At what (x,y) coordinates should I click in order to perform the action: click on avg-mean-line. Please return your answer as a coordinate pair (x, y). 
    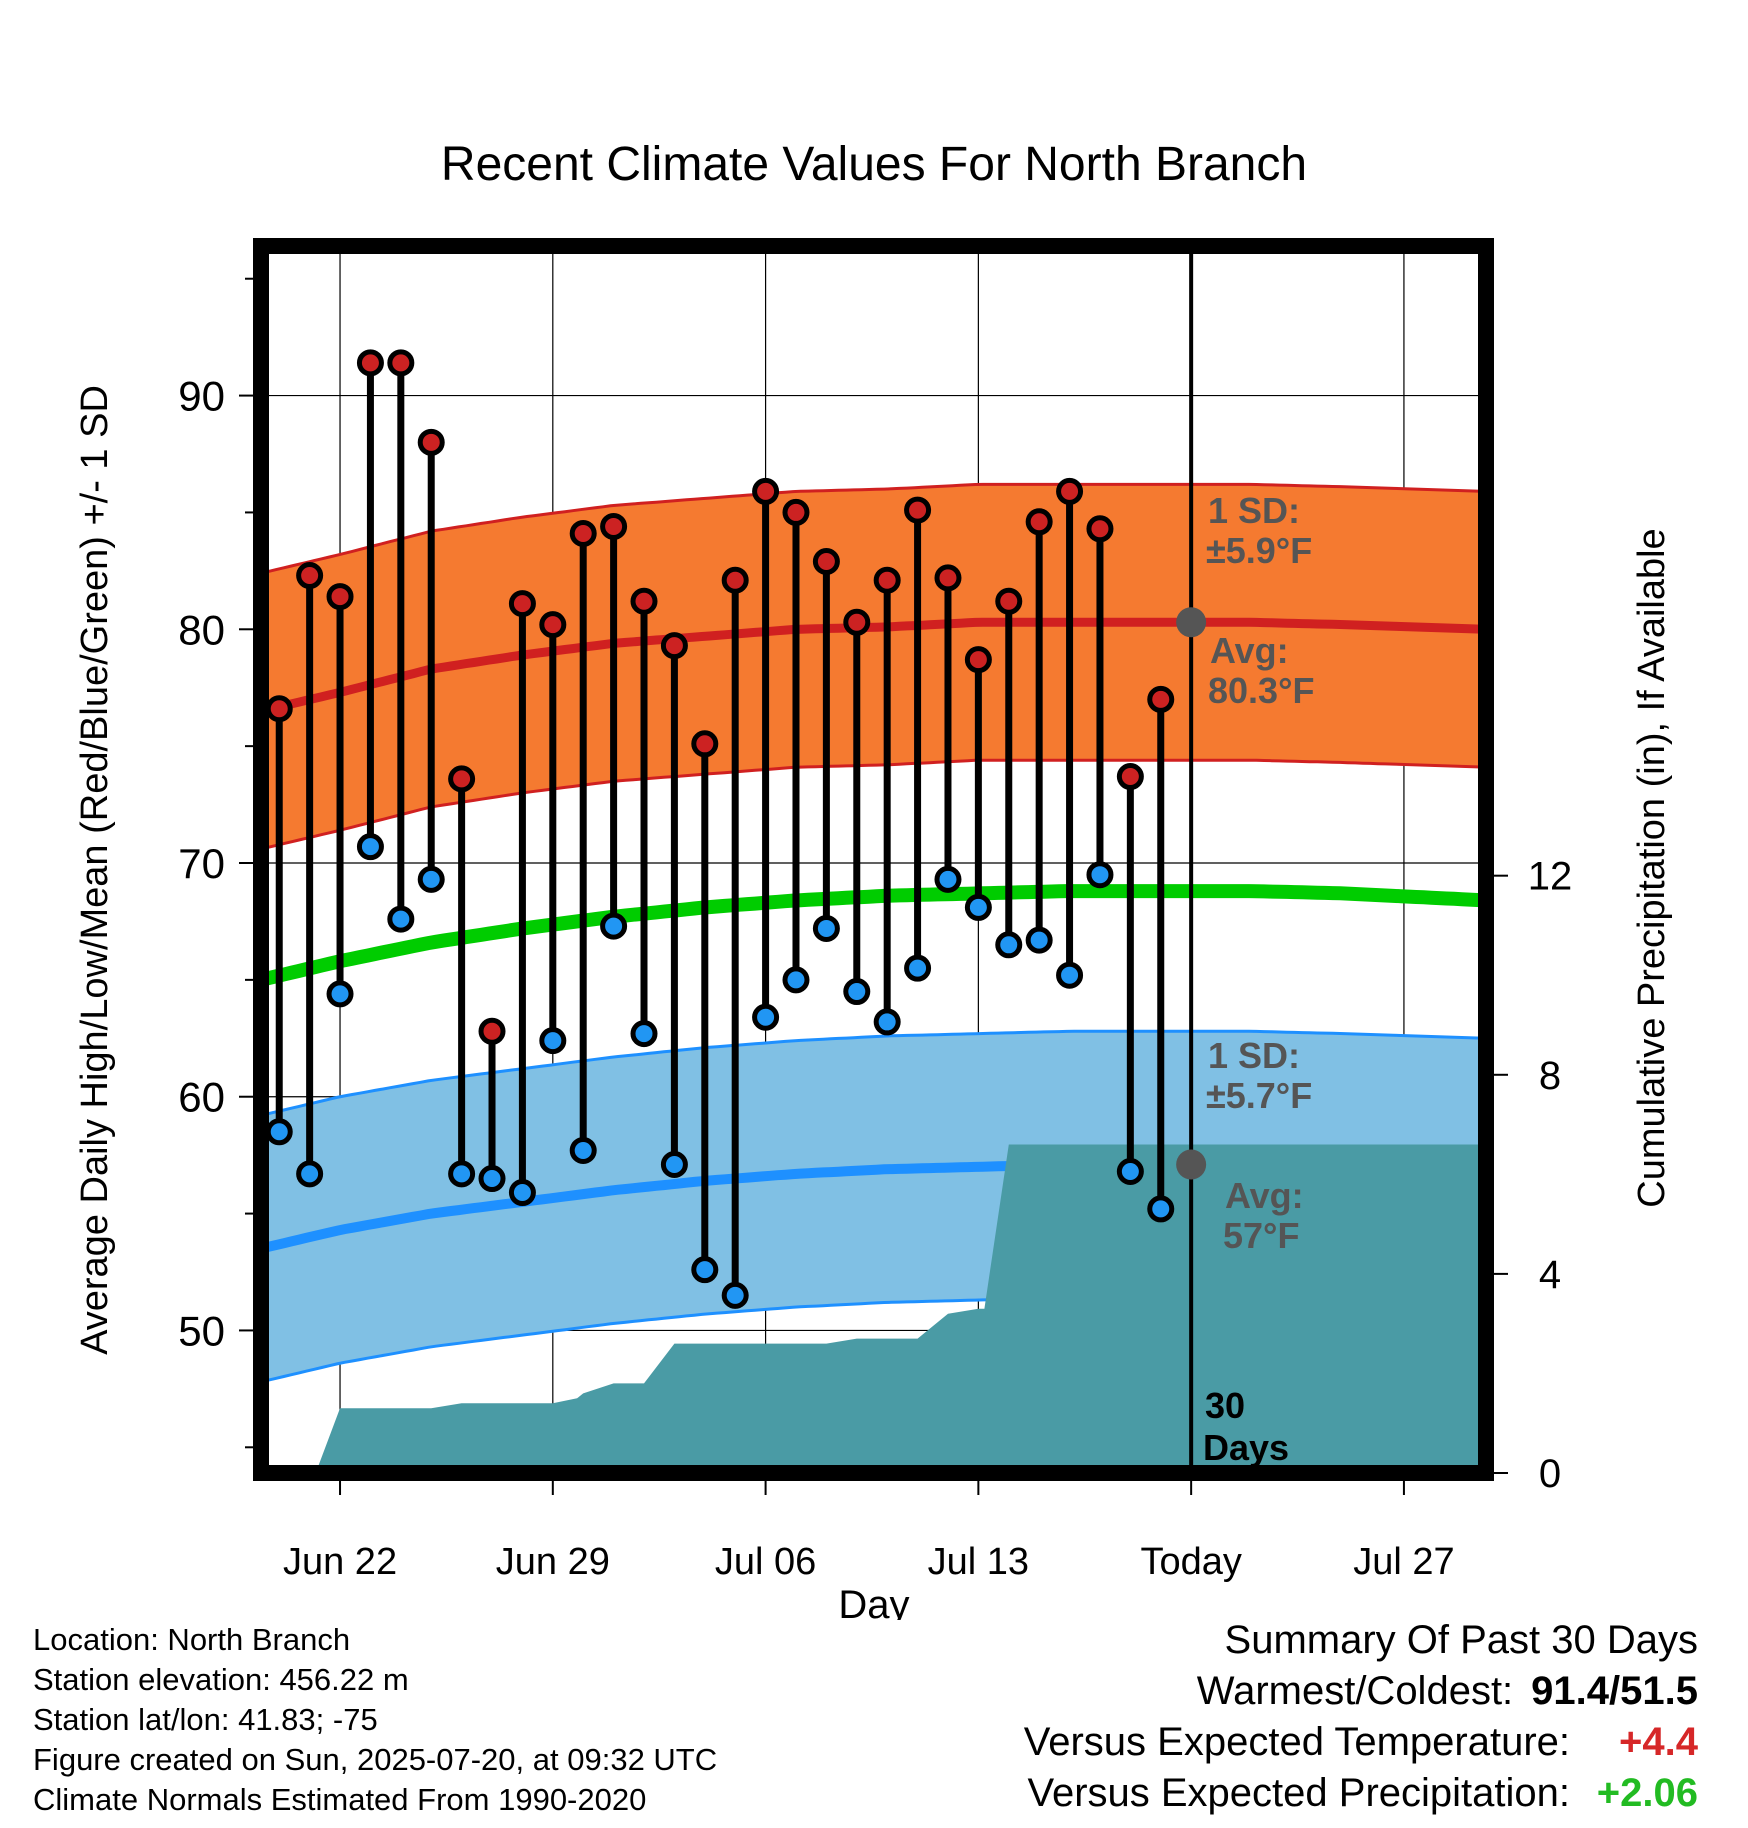
    Looking at the image, I should click on (873, 935).